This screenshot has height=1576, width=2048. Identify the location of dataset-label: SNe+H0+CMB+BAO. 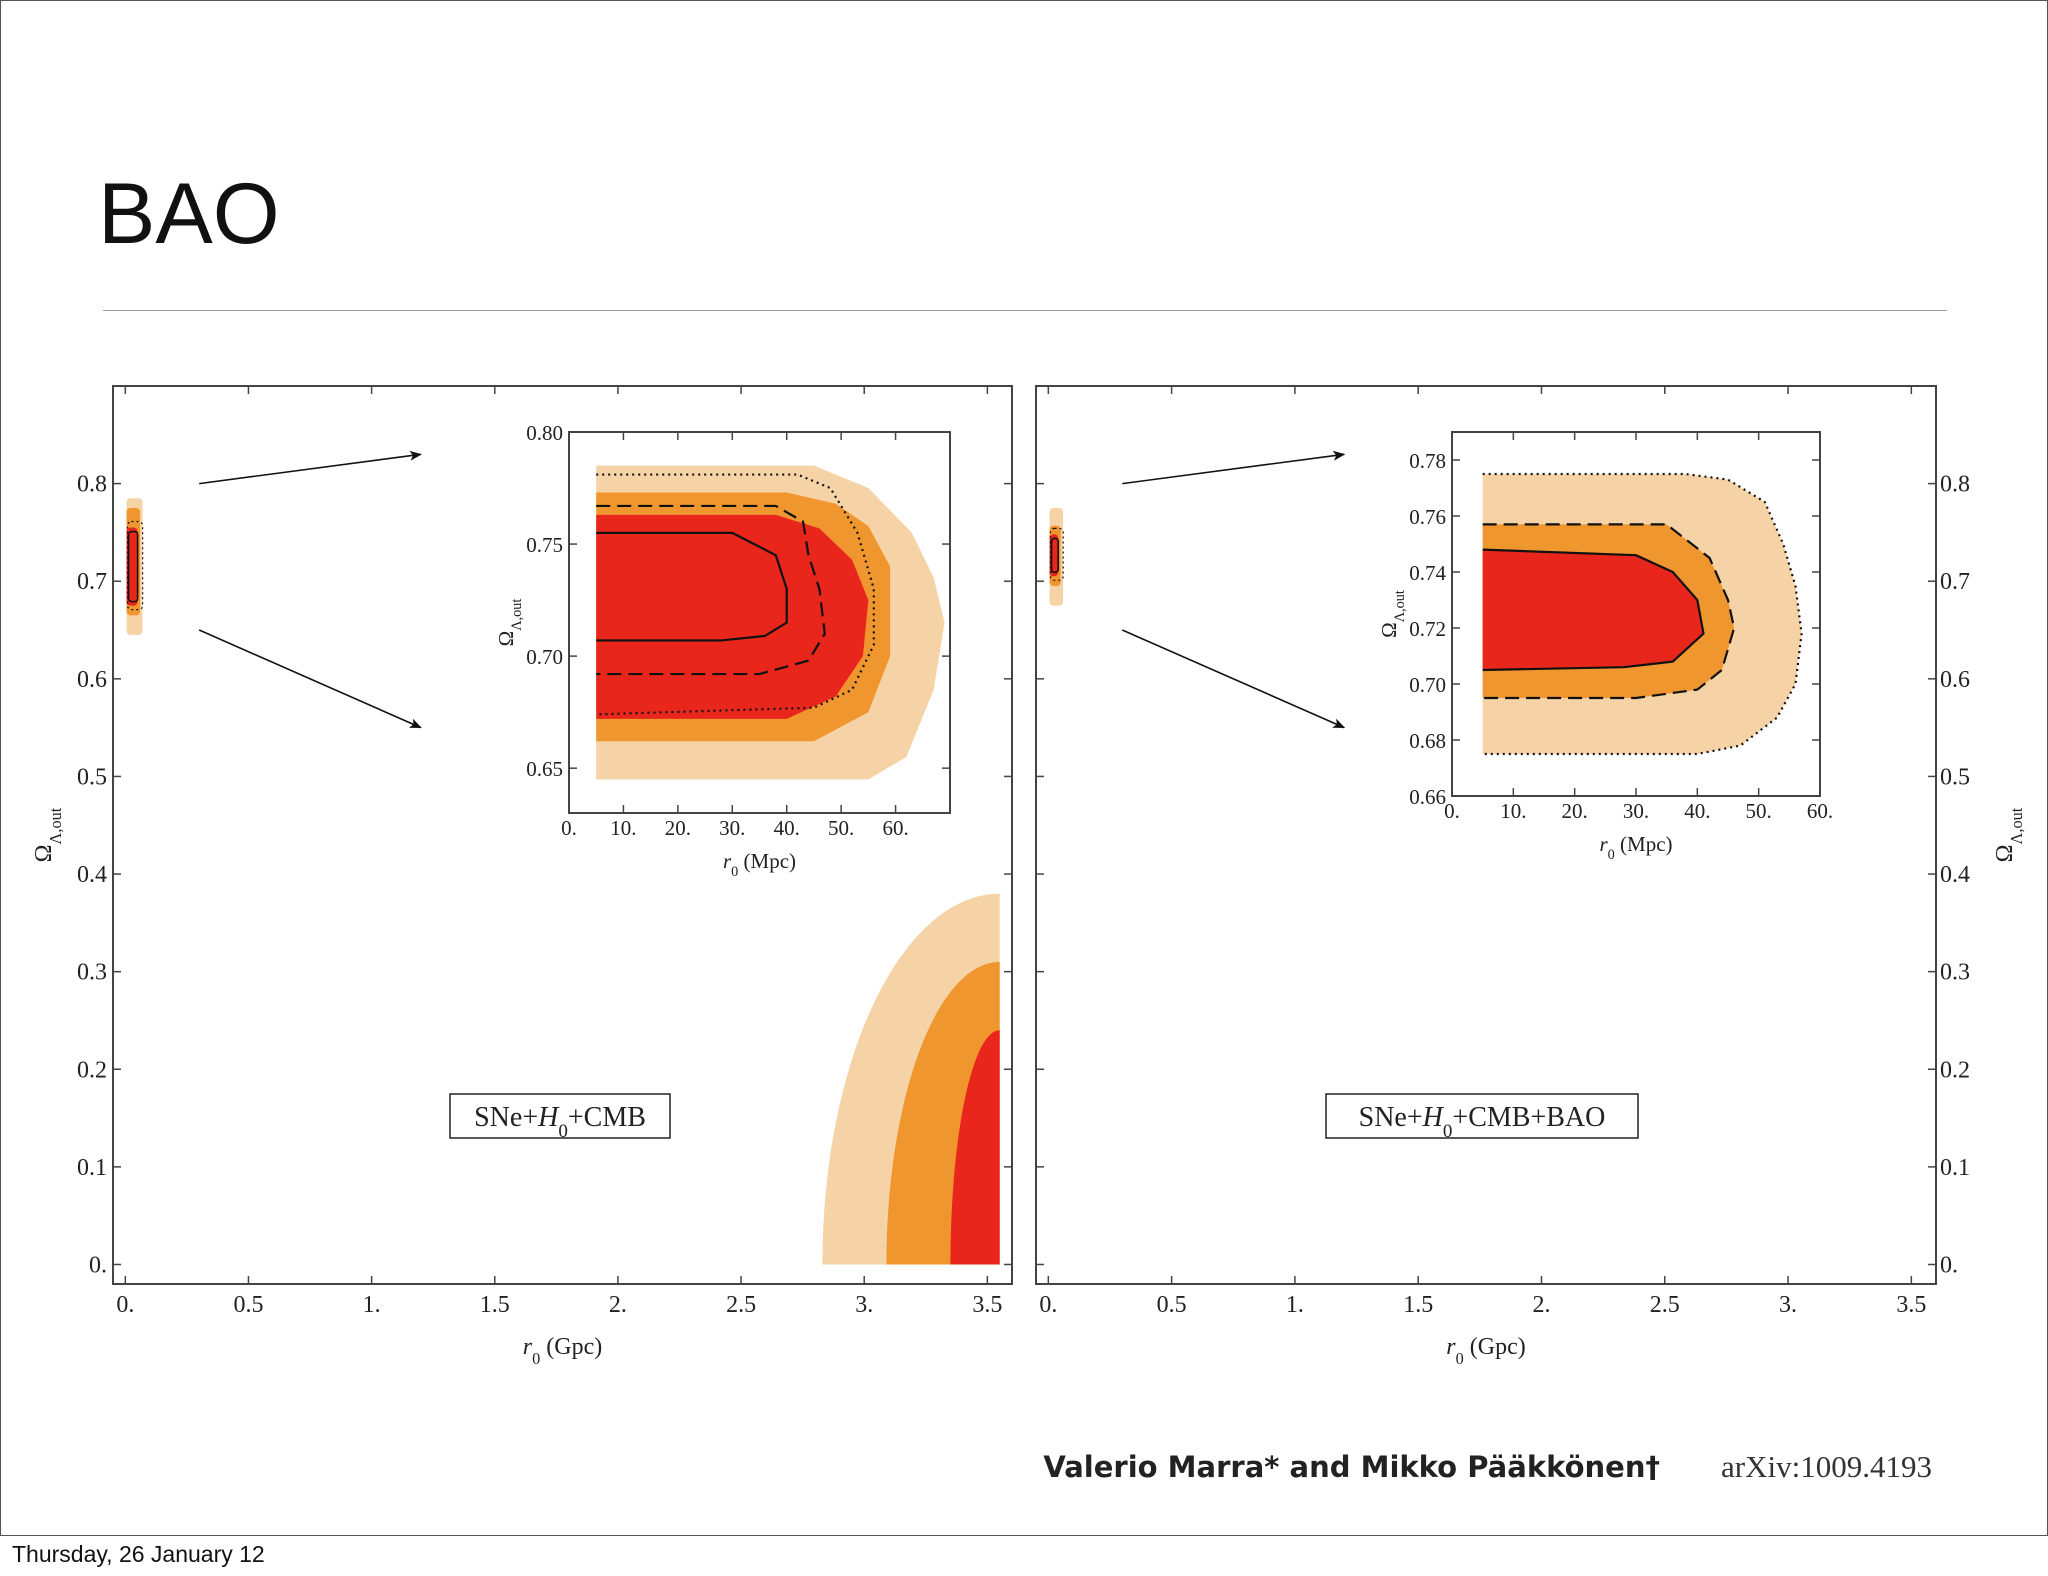
(1482, 1122).